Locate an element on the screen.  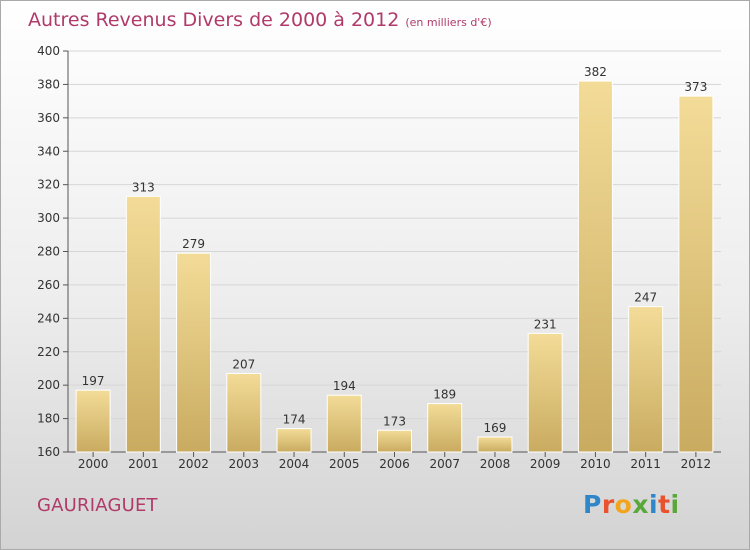
proxiti-logo: Proxiti is located at coordinates (631, 504).